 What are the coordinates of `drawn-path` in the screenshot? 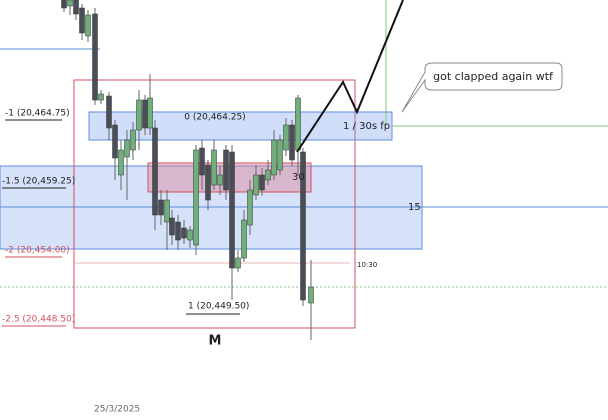 It's located at (350, 76).